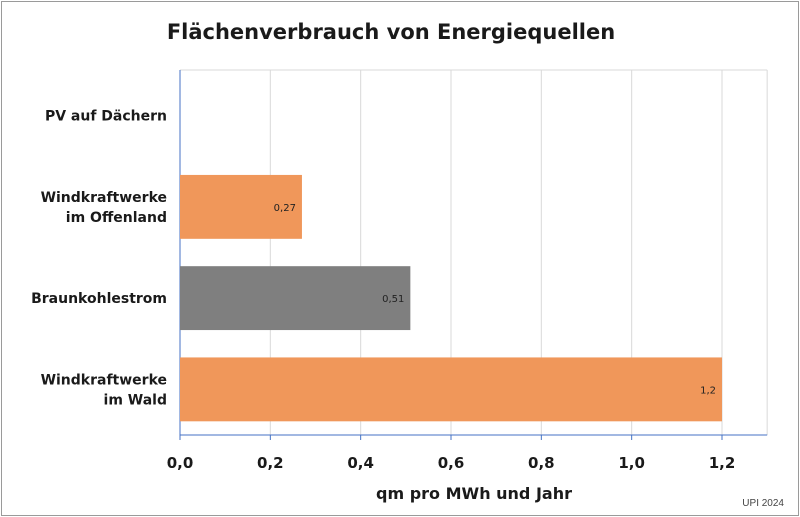 This screenshot has height=517, width=800. What do you see at coordinates (763, 503) in the screenshot?
I see `source-note: UPI 2024` at bounding box center [763, 503].